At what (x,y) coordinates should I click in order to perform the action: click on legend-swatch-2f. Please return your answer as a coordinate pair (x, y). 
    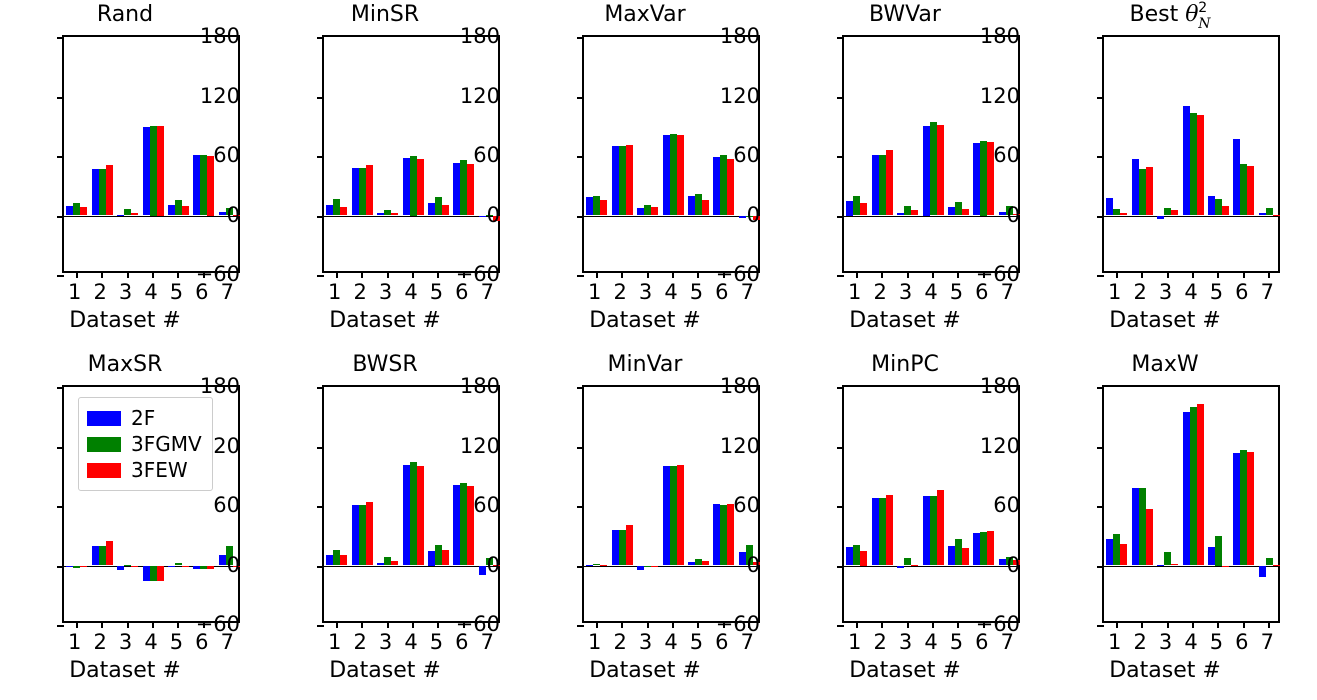
    Looking at the image, I should click on (104, 418).